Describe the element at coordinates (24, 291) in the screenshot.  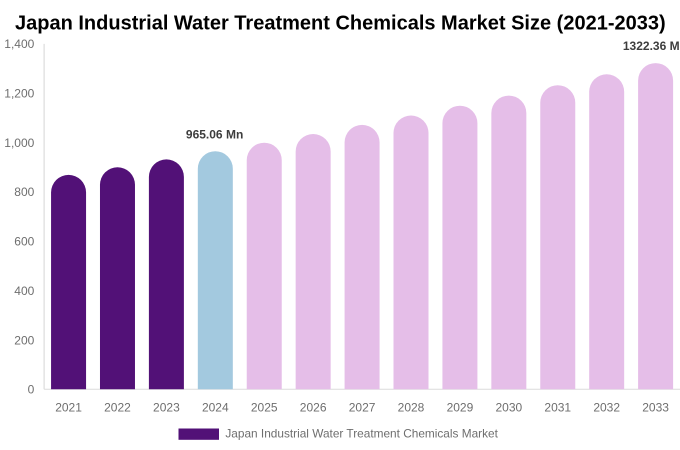
I see `svg-text: 400` at that location.